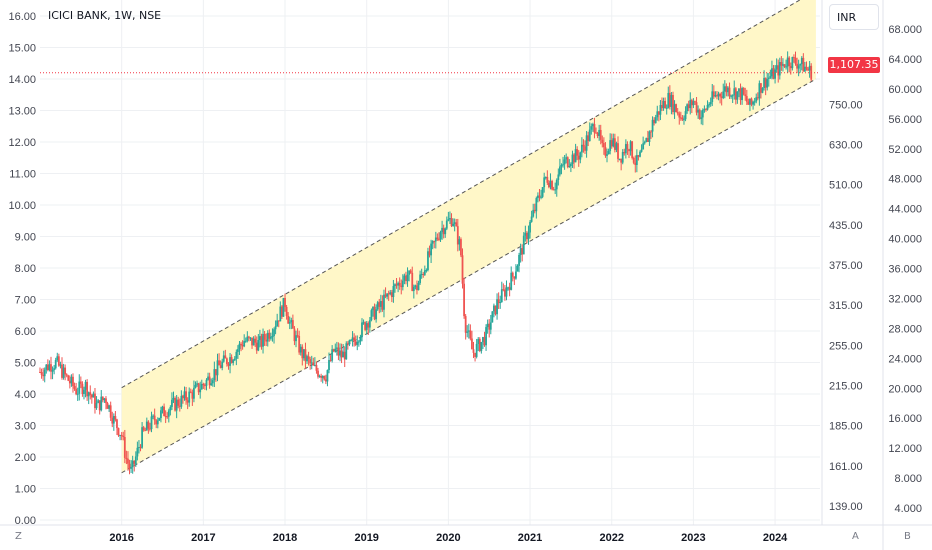  What do you see at coordinates (908, 479) in the screenshot?
I see `right-axis-tick-label: 8.000` at bounding box center [908, 479].